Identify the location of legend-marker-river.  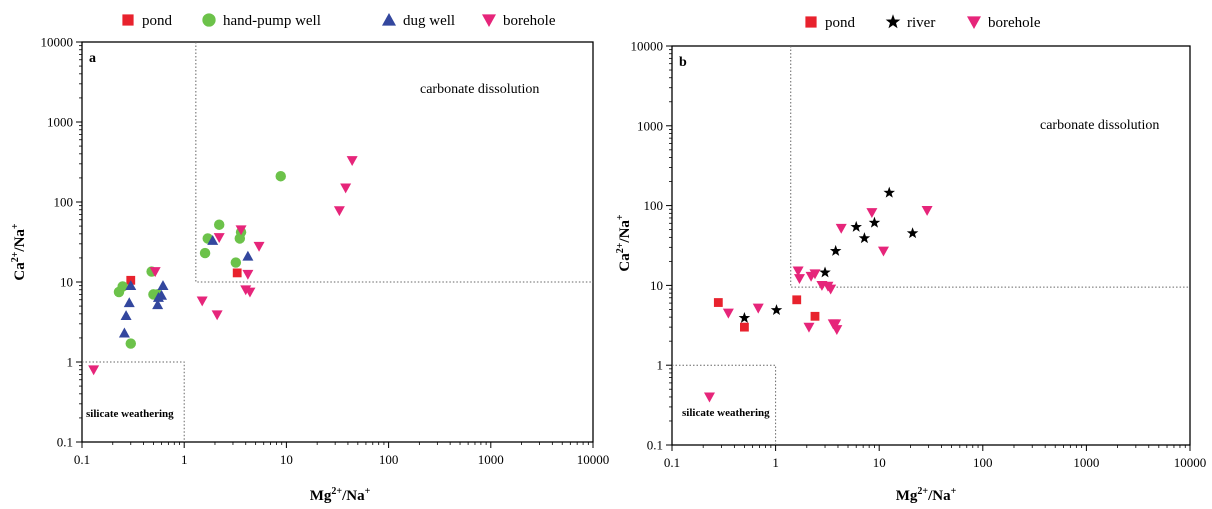
(893, 21).